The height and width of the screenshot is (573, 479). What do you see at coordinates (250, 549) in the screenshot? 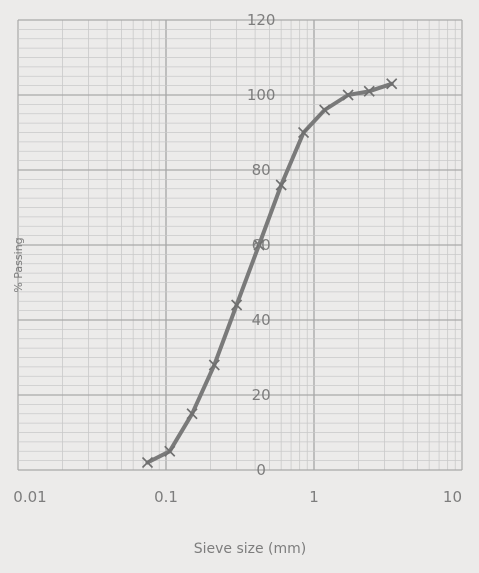
I see `x-axis-title: Sieve size (mm)` at bounding box center [250, 549].